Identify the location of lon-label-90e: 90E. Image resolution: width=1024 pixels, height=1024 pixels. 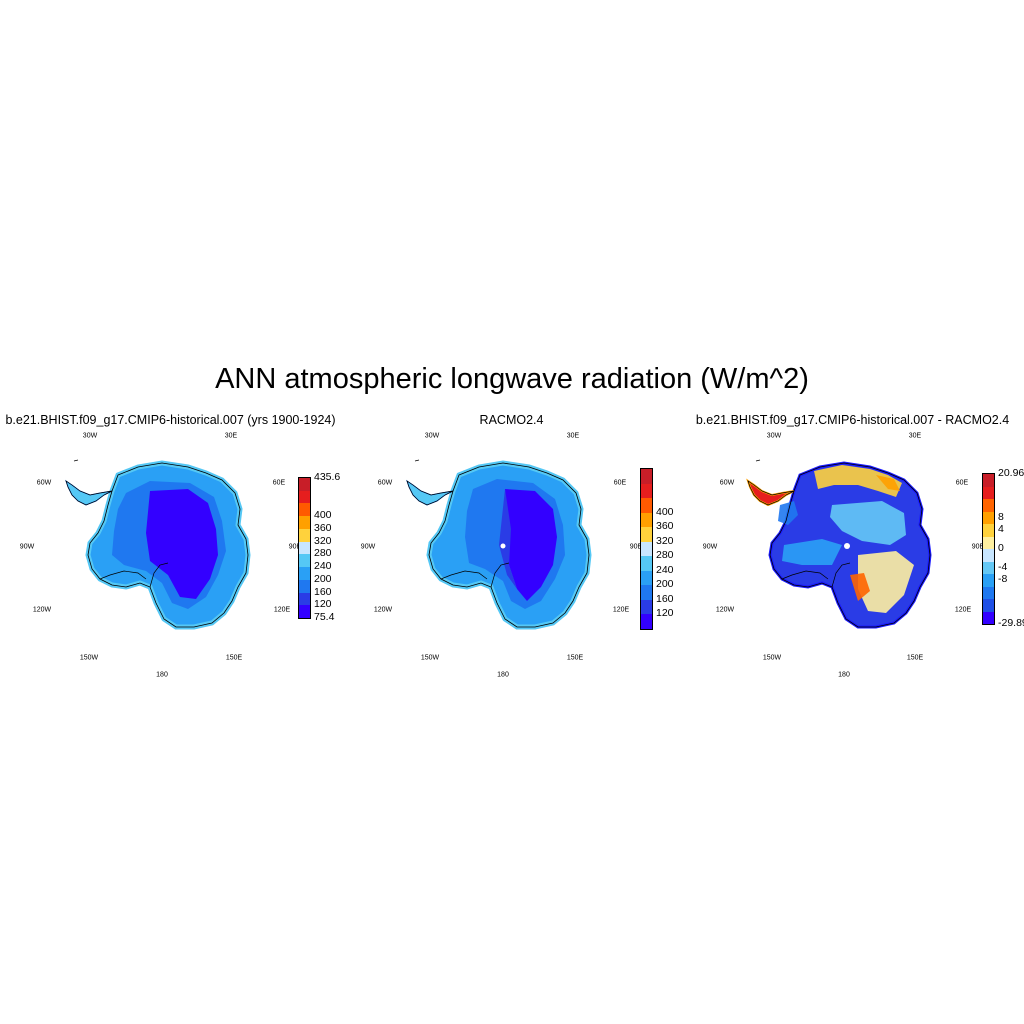
(978, 547).